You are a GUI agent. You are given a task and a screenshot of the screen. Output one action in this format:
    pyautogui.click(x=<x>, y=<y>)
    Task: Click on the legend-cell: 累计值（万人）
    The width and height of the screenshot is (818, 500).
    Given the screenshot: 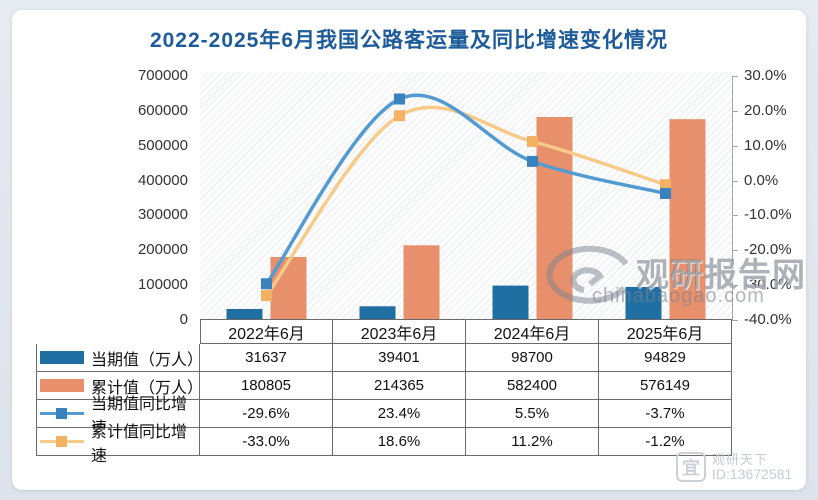 What is the action you would take?
    pyautogui.click(x=120, y=386)
    